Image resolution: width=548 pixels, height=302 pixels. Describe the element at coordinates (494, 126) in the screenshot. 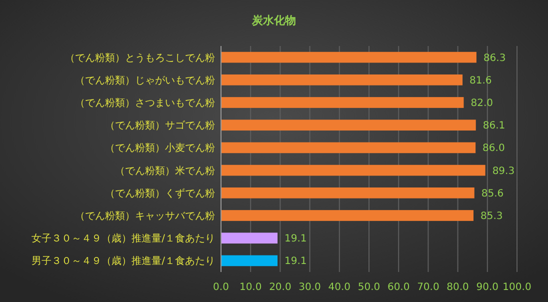

I see `data-label: 86.1` at that location.